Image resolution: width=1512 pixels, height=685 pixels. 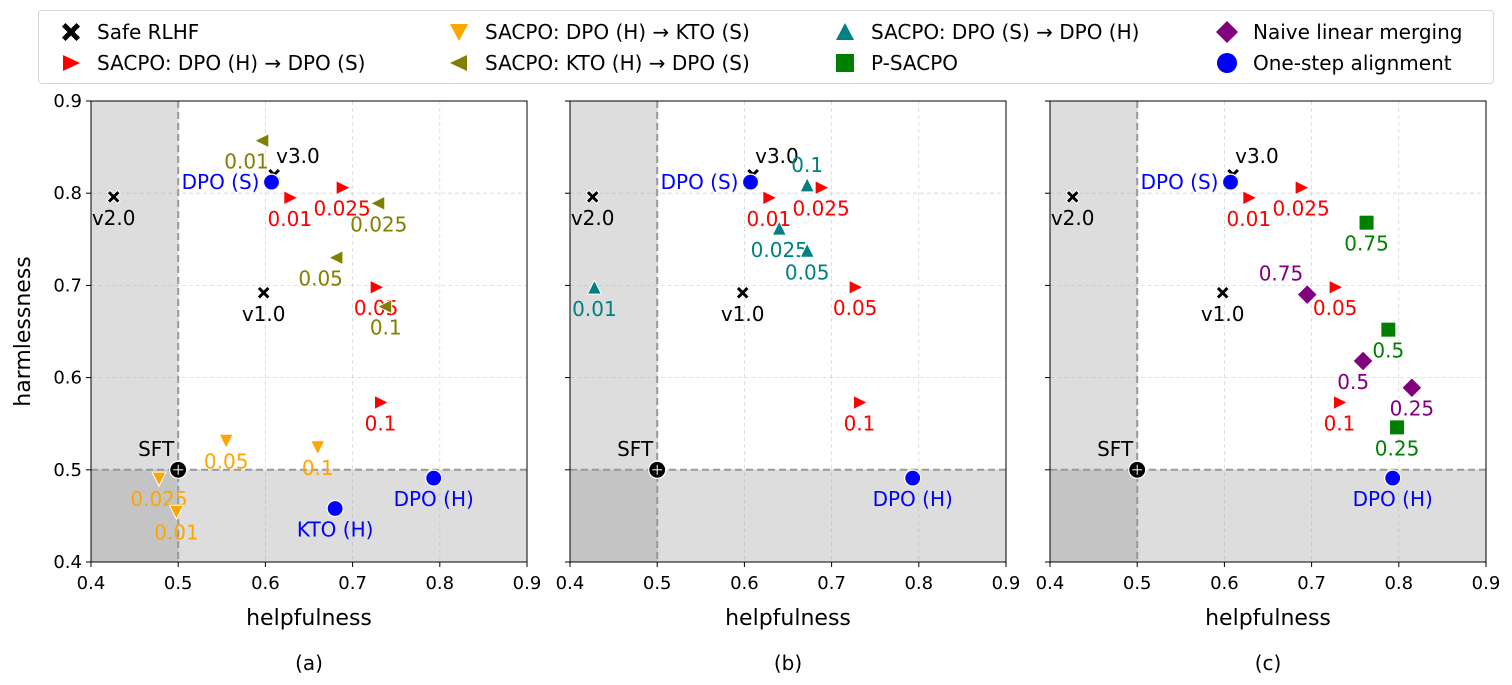 What do you see at coordinates (67, 193) in the screenshot?
I see `y-tick-label: 0.8` at bounding box center [67, 193].